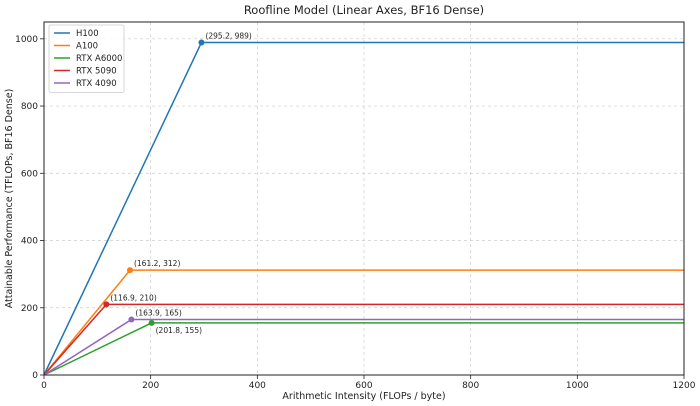 This screenshot has height=406, width=700. Describe the element at coordinates (257, 386) in the screenshot. I see `x-tick-label: 400` at that location.